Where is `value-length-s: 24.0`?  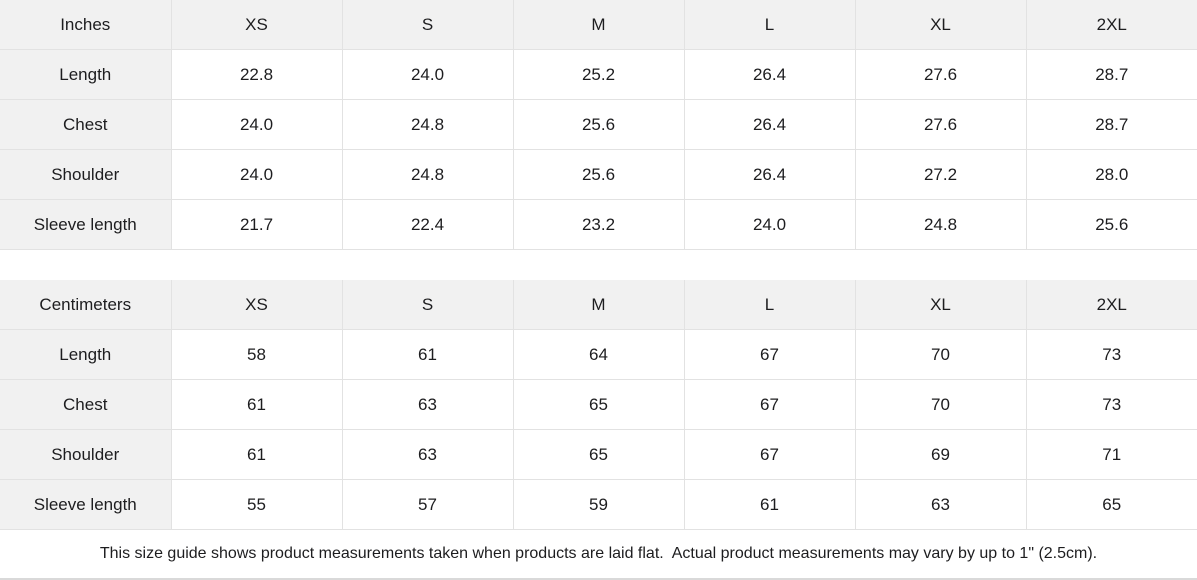
value-length-s: 24.0 is located at coordinates (427, 74).